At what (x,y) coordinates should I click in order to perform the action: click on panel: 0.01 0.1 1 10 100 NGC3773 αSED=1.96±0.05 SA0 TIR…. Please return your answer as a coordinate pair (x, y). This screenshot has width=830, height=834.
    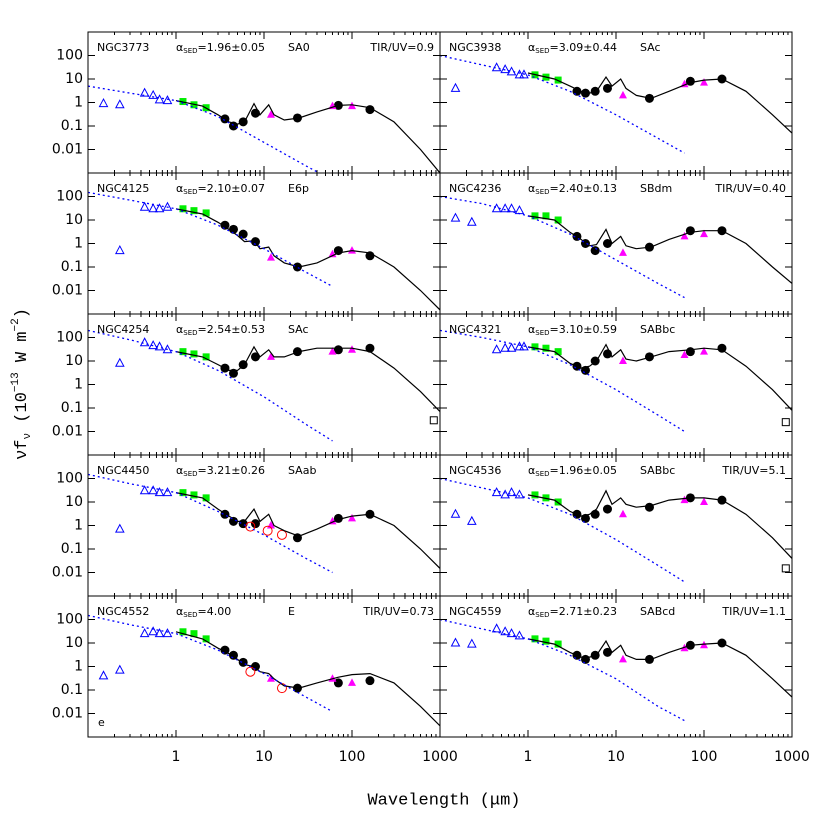
    Looking at the image, I should click on (246, 102).